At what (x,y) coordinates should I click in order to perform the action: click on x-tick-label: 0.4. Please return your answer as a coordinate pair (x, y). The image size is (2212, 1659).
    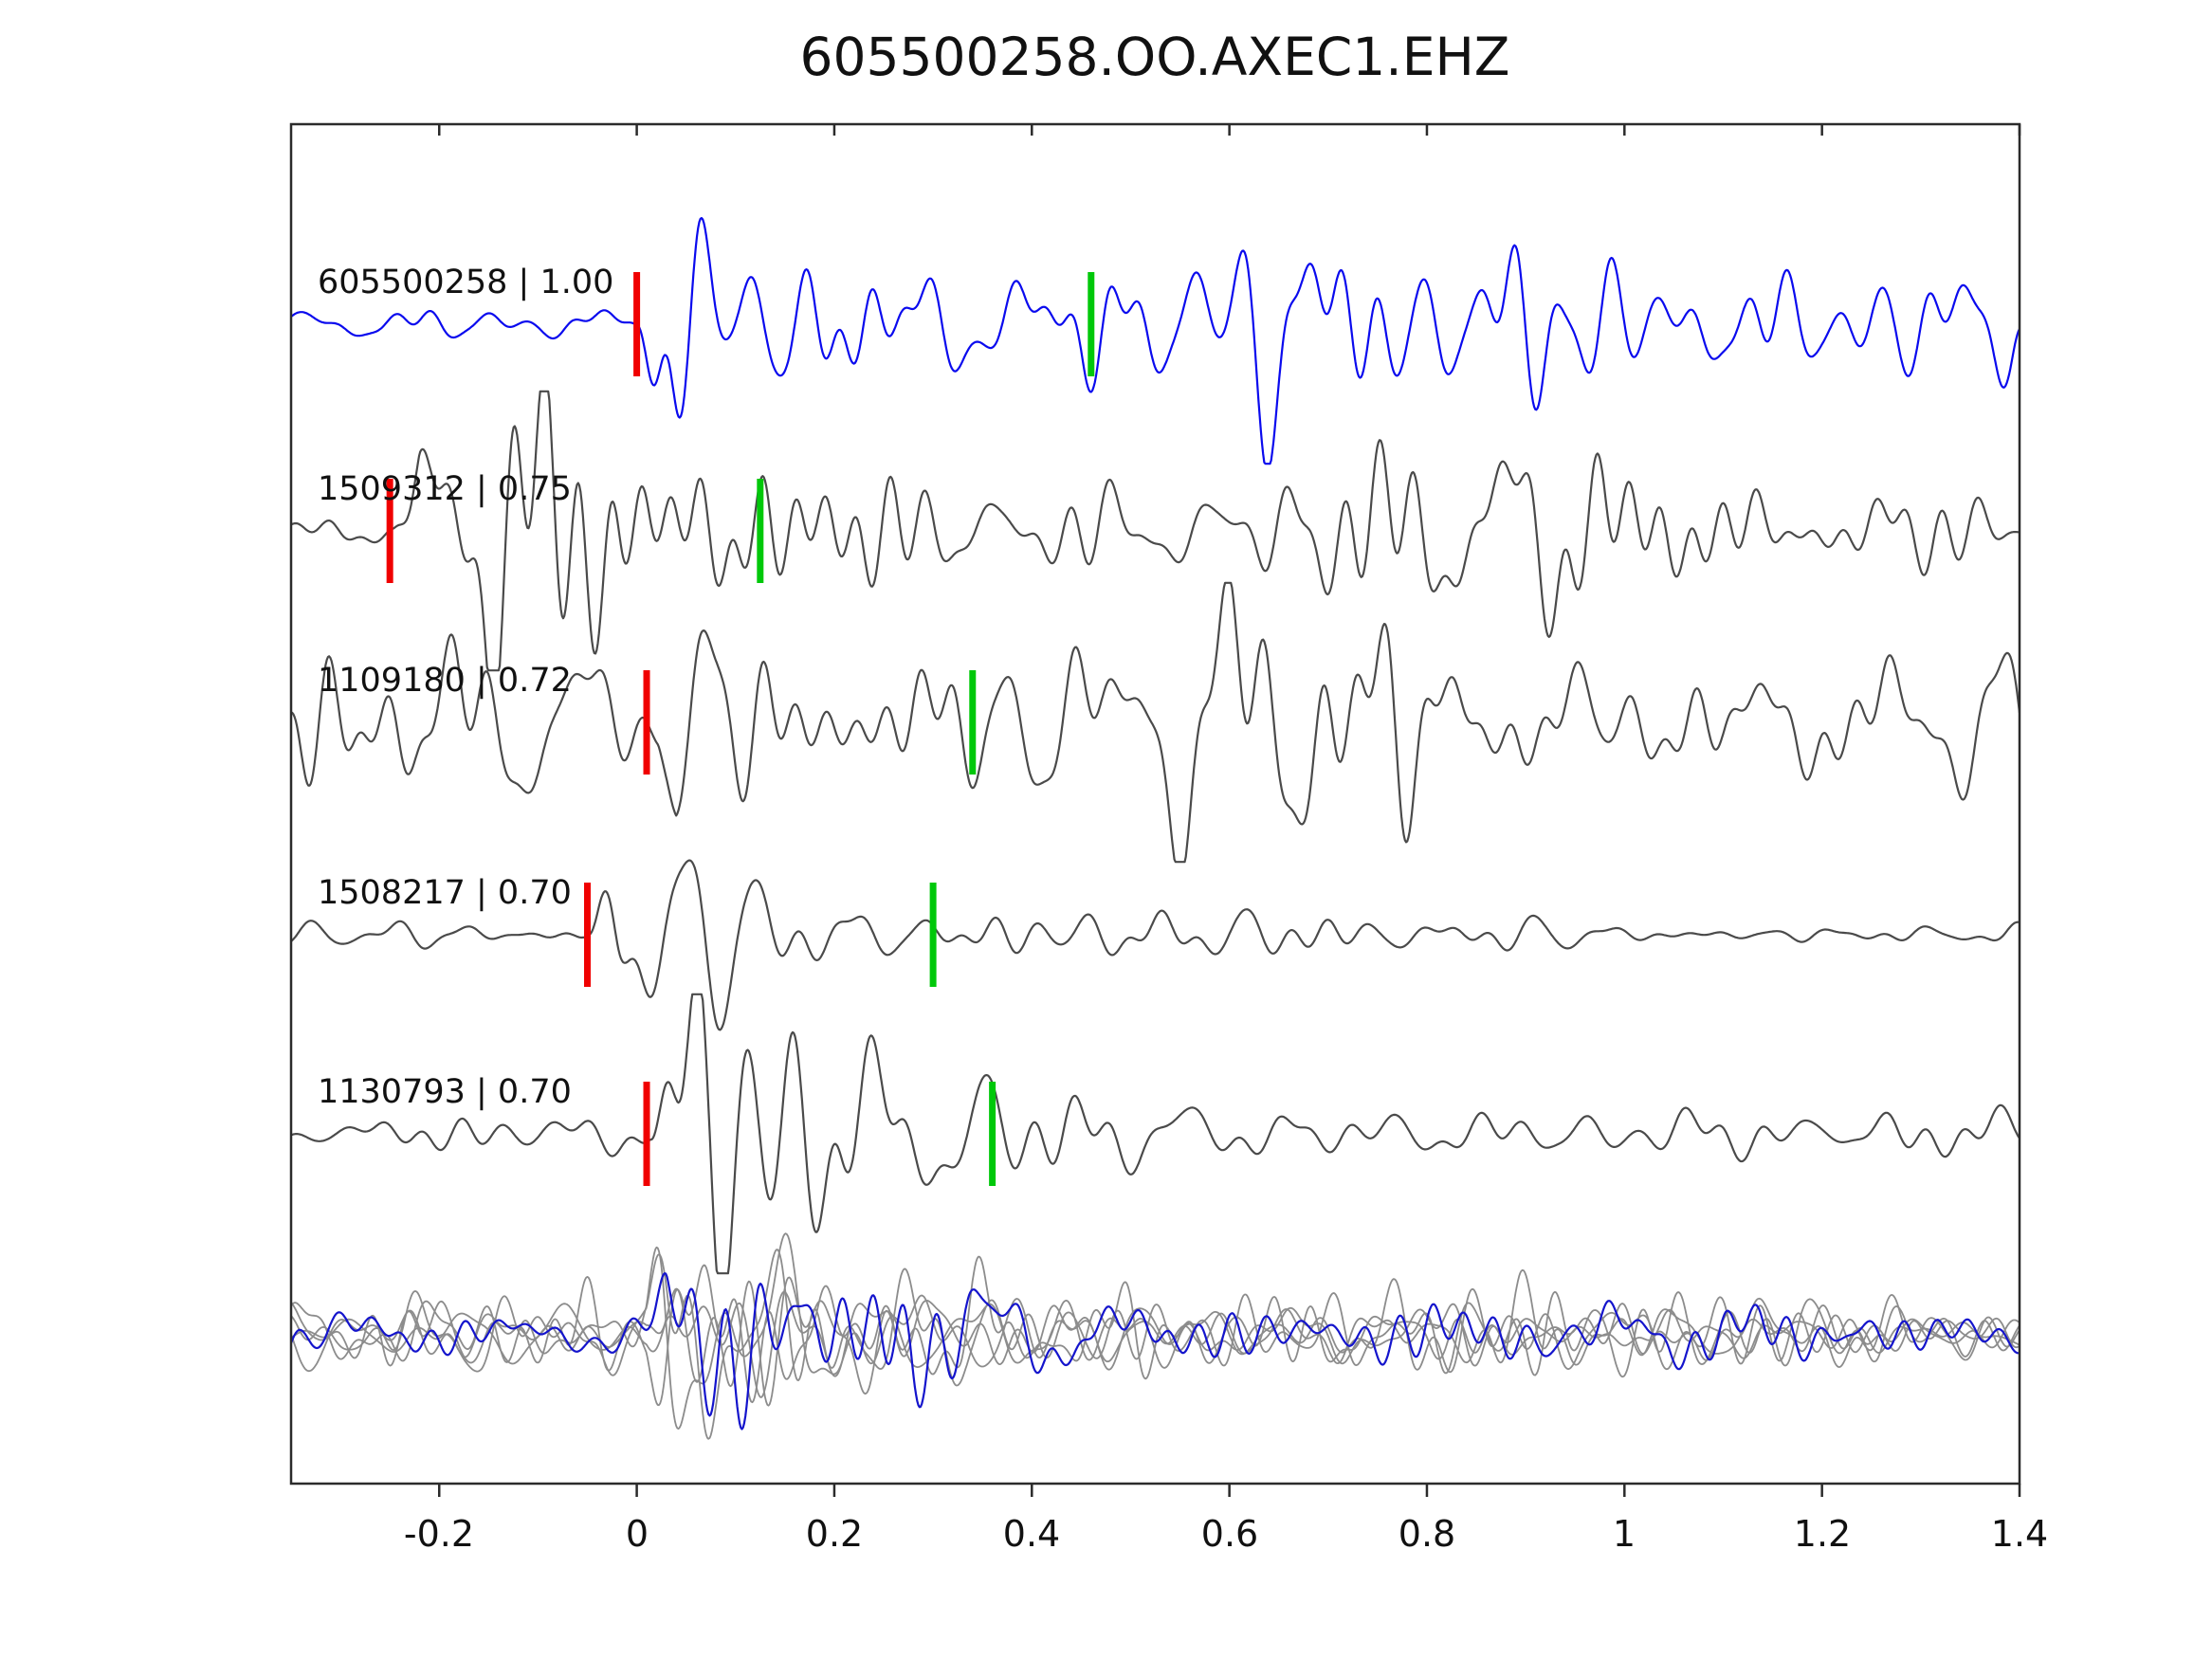
    Looking at the image, I should click on (1031, 1534).